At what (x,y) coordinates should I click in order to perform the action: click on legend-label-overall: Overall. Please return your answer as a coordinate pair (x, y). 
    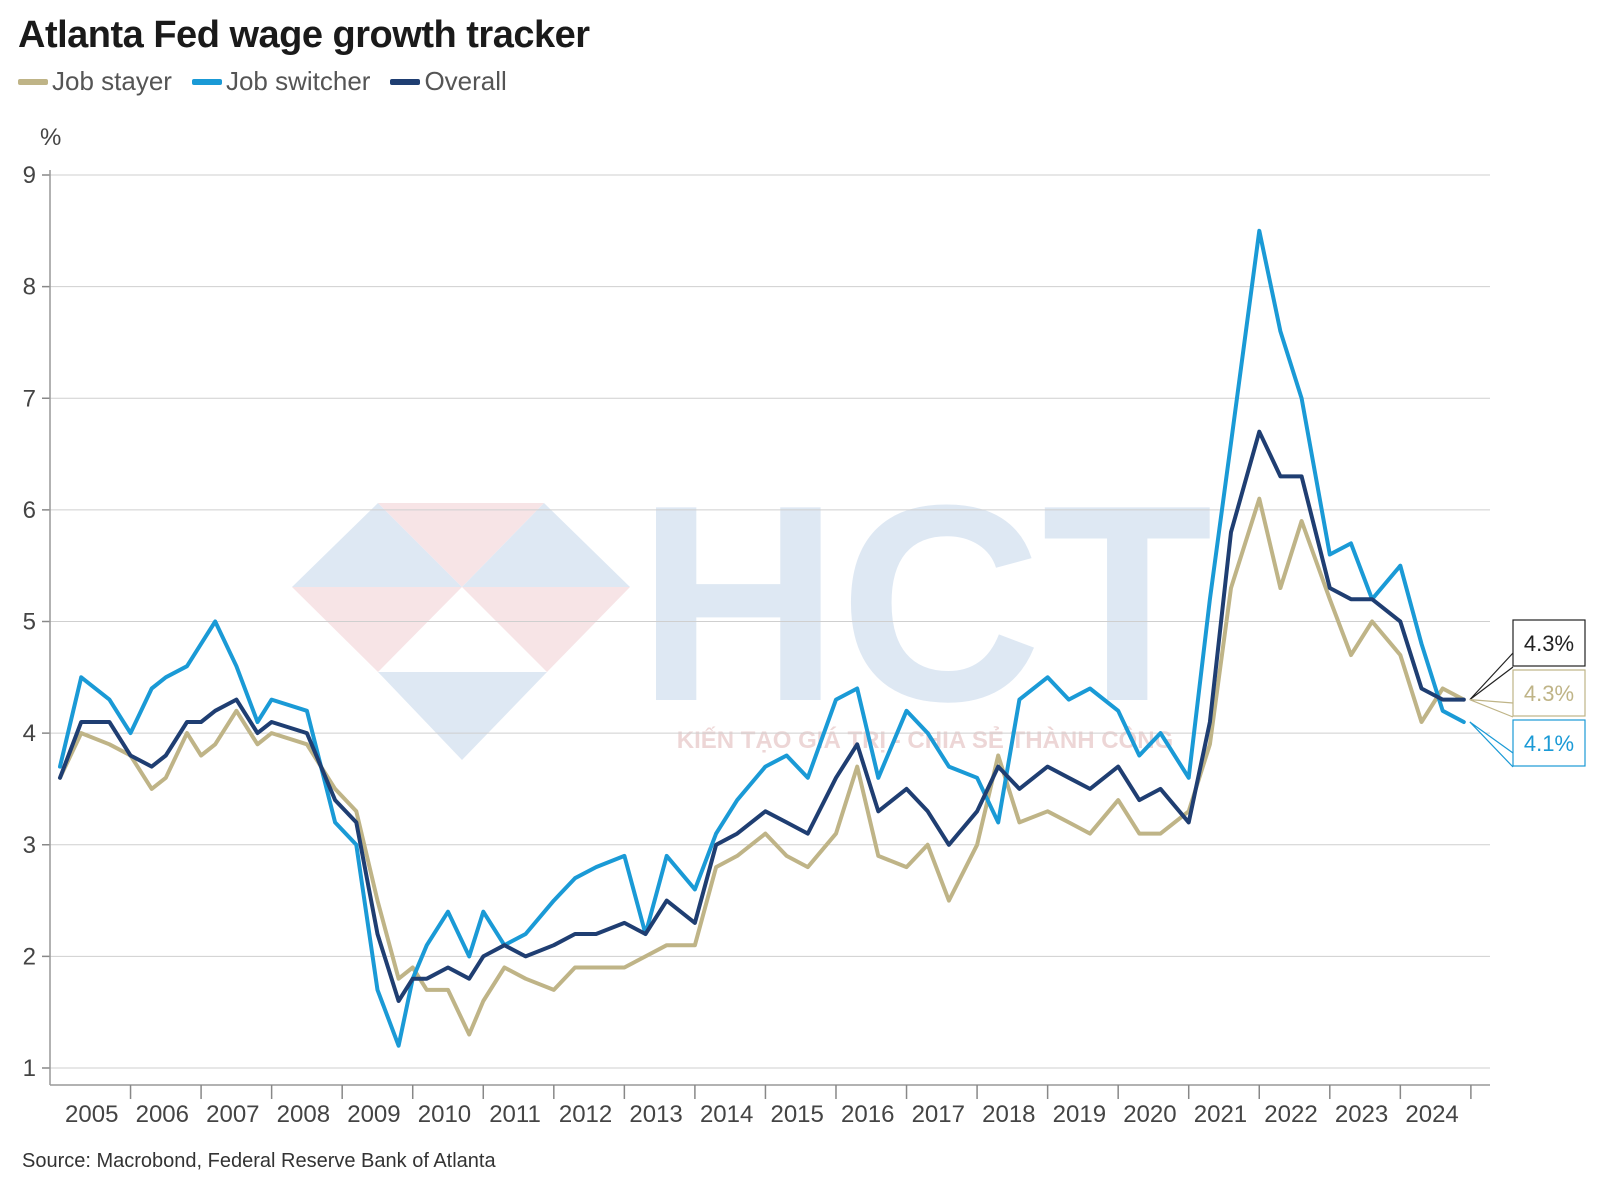
    Looking at the image, I should click on (465, 81).